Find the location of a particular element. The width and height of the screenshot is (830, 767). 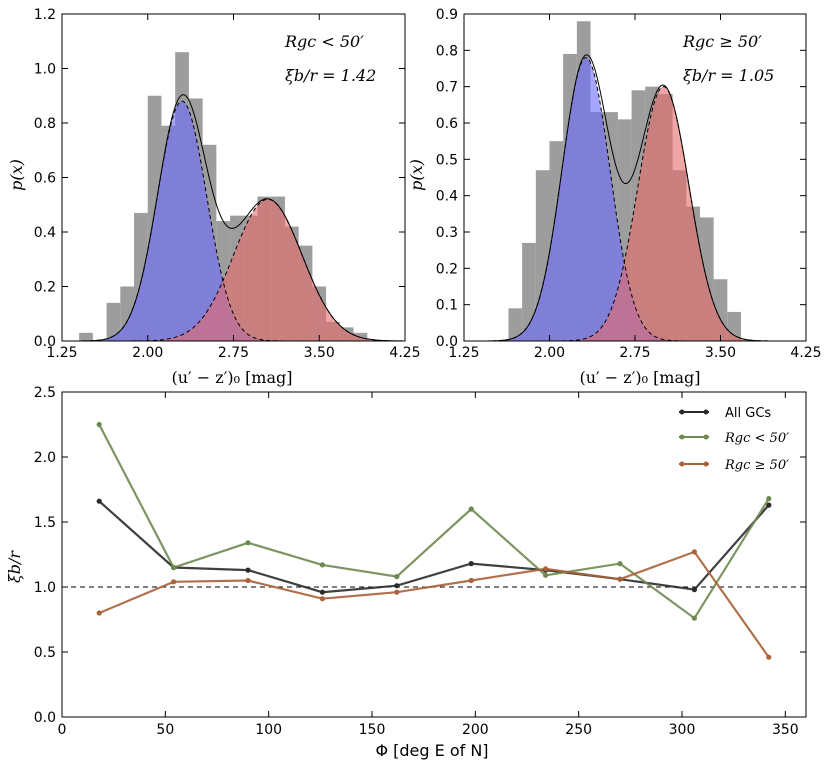

x-tick-label: 350 is located at coordinates (785, 730).